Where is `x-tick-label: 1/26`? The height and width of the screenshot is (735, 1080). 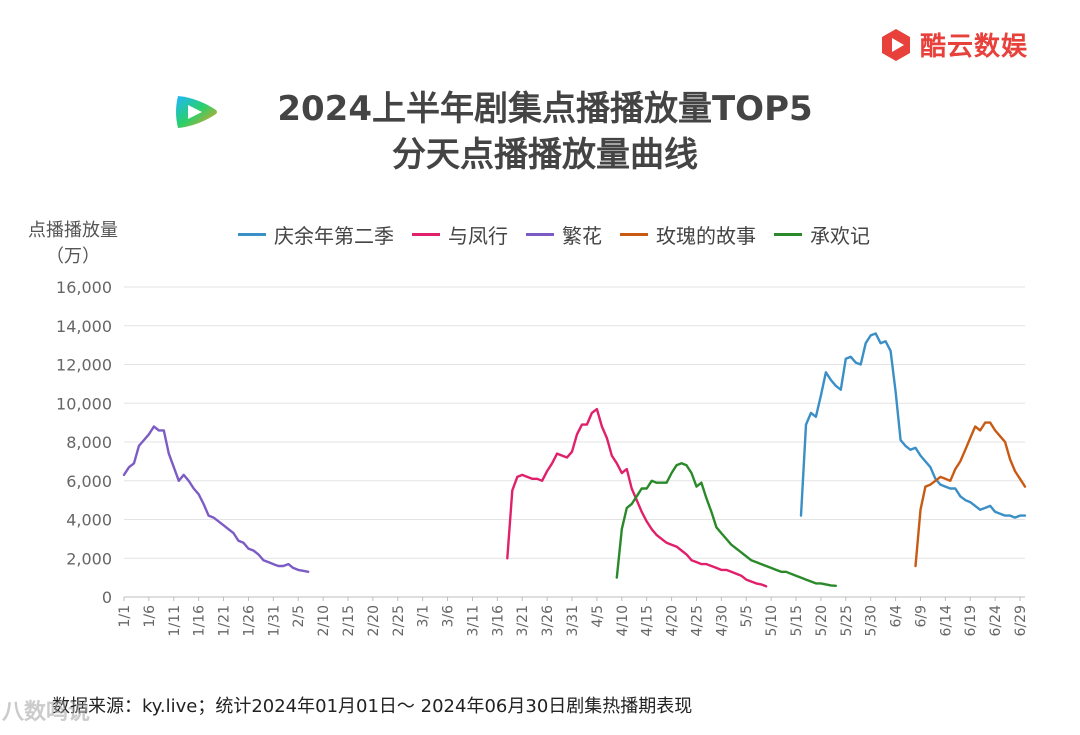
x-tick-label: 1/26 is located at coordinates (249, 621).